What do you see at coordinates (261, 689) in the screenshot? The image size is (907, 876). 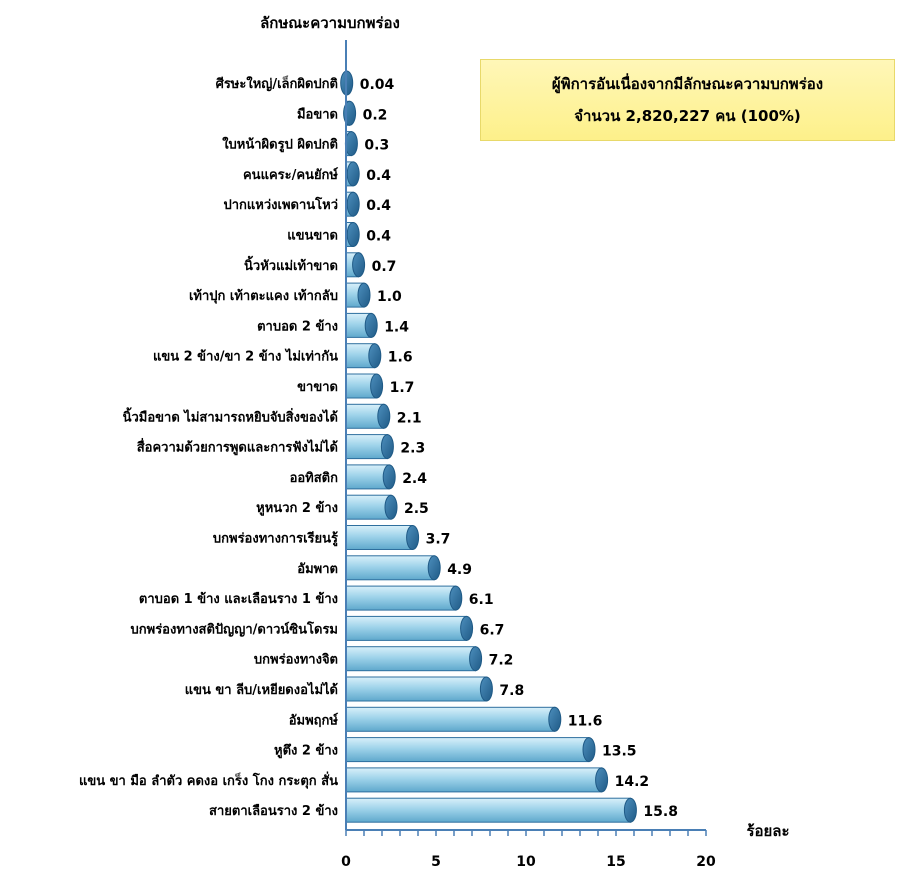 I see `category-label: แขน ขา ลีบ/เหยียดงอไม่ได้` at bounding box center [261, 689].